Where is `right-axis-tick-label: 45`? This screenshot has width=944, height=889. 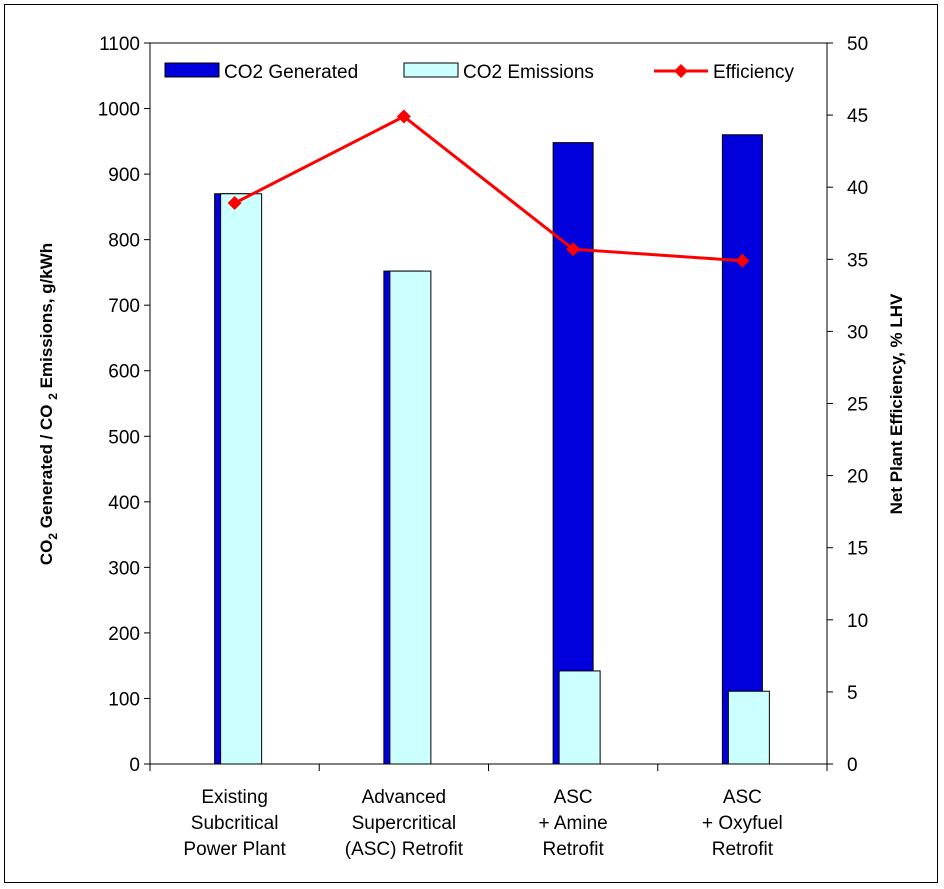 right-axis-tick-label: 45 is located at coordinates (857, 116).